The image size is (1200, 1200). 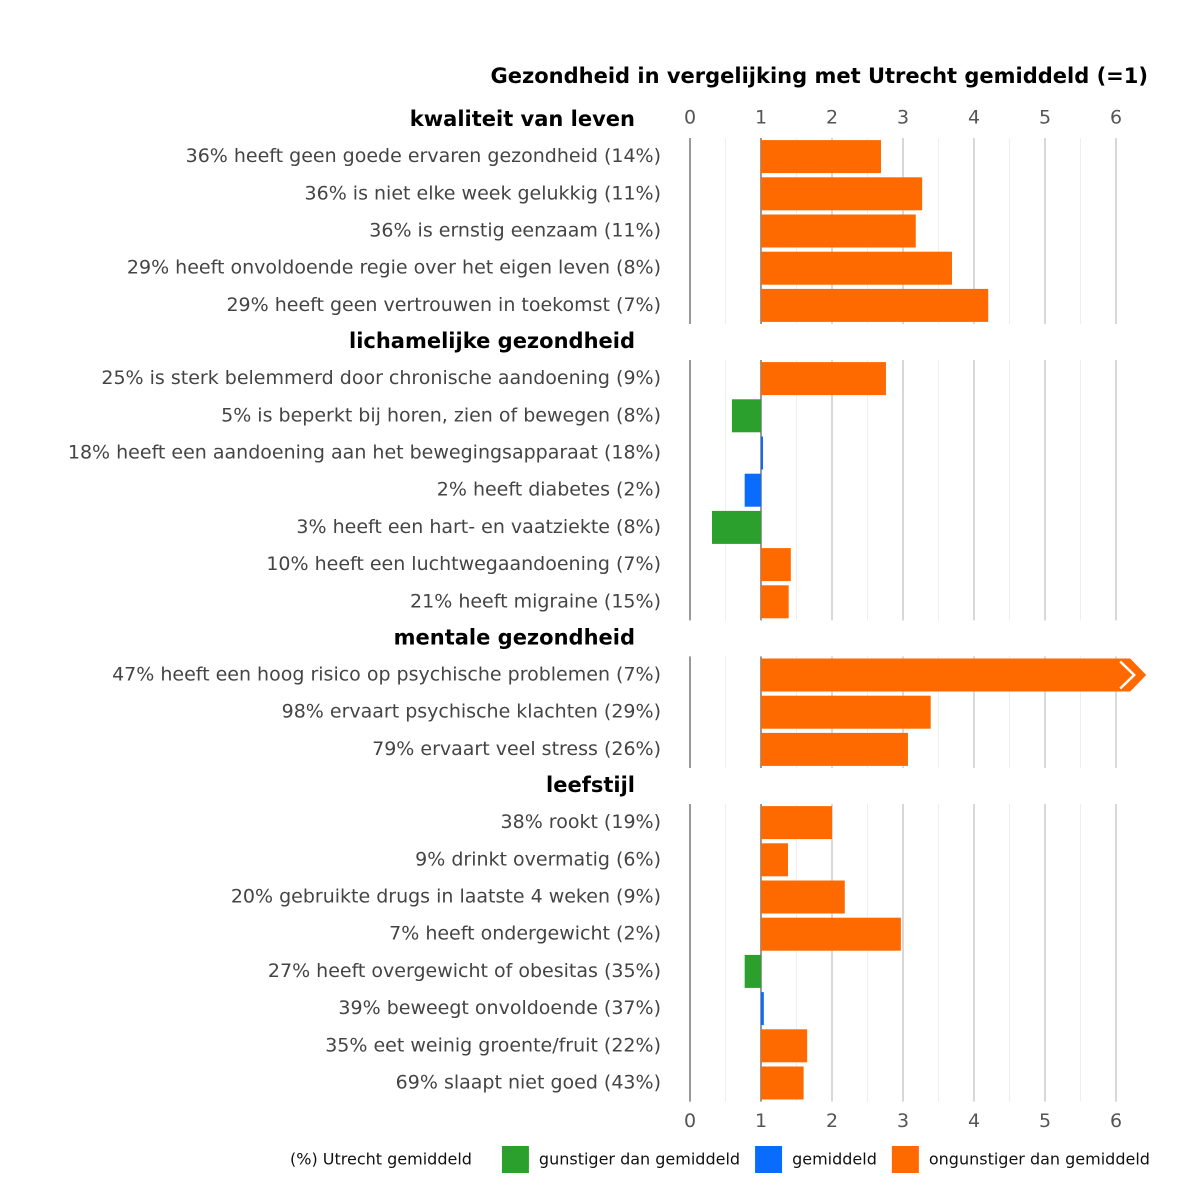 What do you see at coordinates (464, 971) in the screenshot?
I see `category-label: 27% heeft overgewicht of obesitas (35%)` at bounding box center [464, 971].